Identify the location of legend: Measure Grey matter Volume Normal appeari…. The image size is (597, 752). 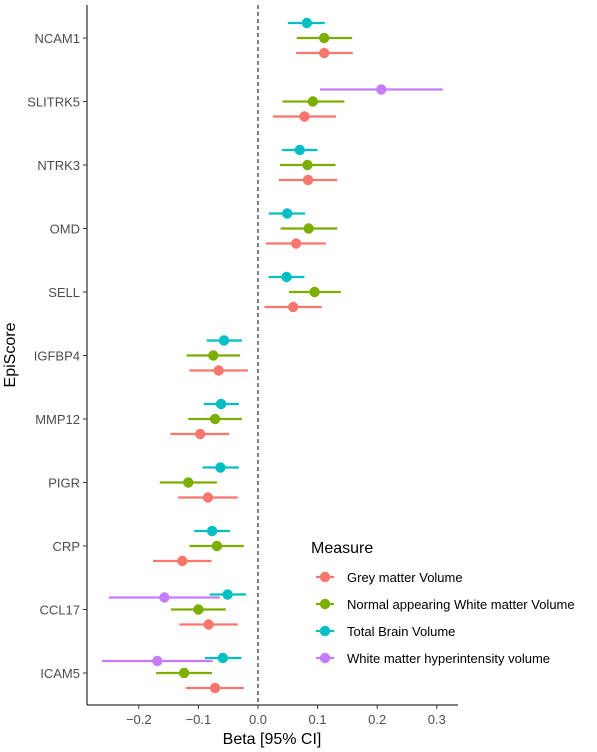
(443, 603).